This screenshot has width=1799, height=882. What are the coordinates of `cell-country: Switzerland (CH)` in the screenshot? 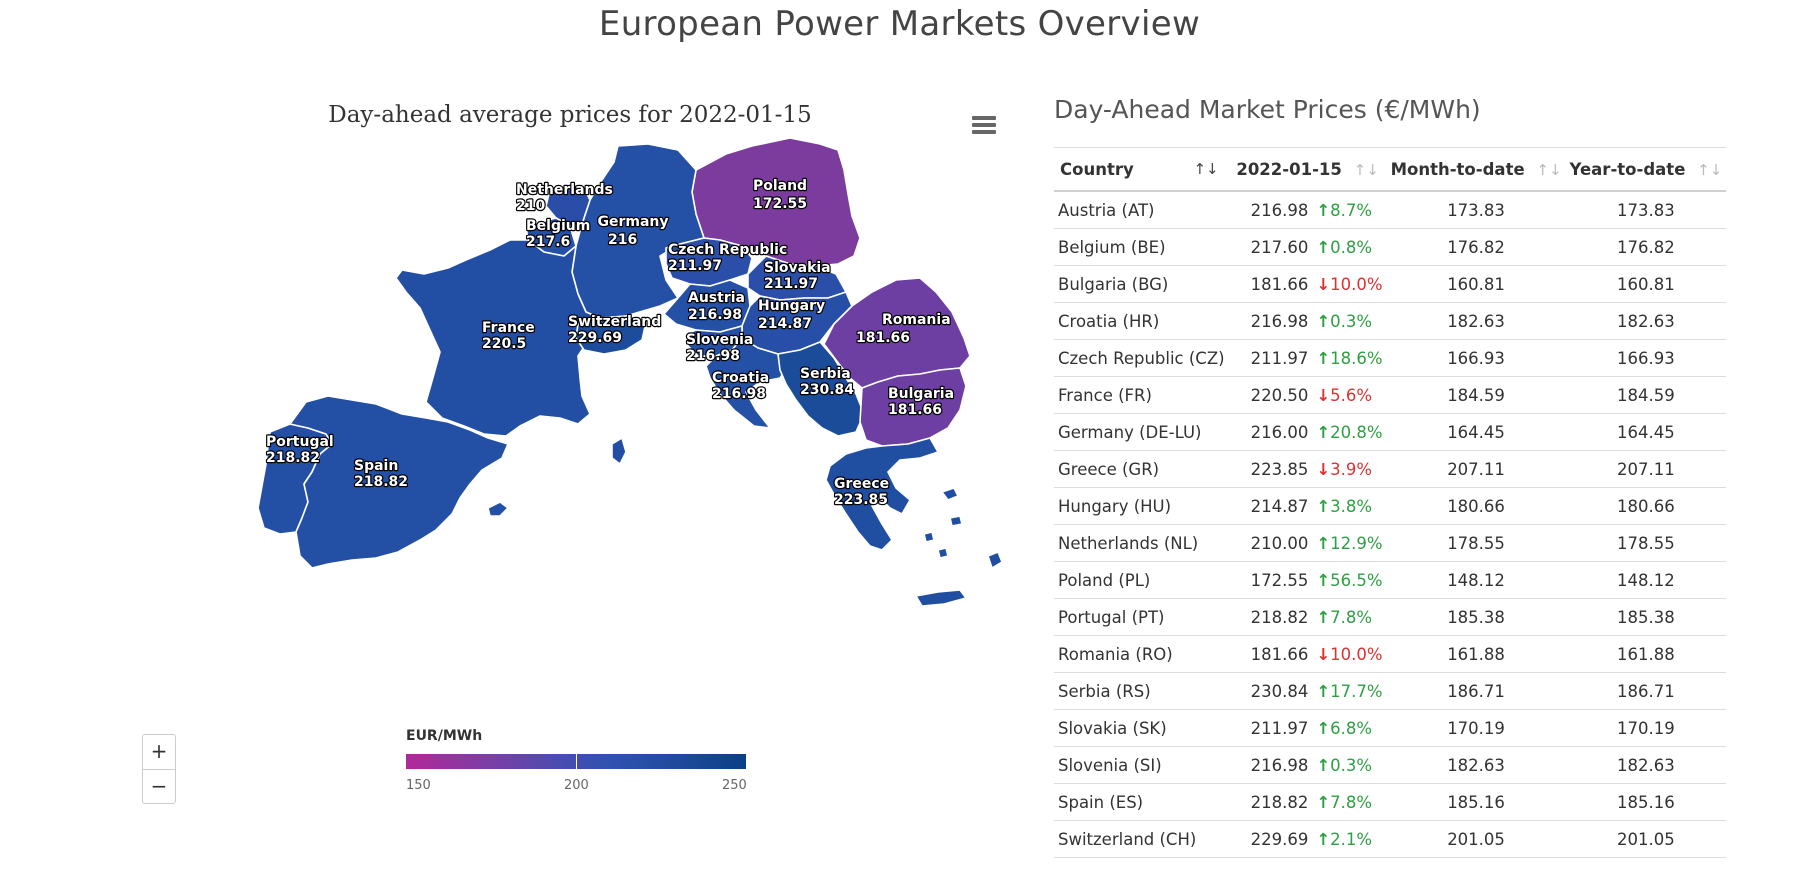 It's located at (1141, 839).